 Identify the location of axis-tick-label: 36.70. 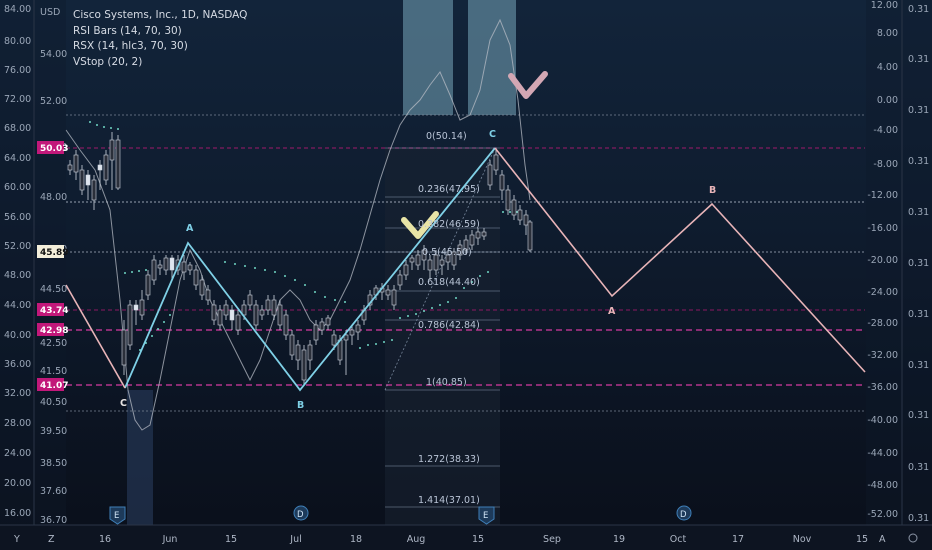
(53, 520).